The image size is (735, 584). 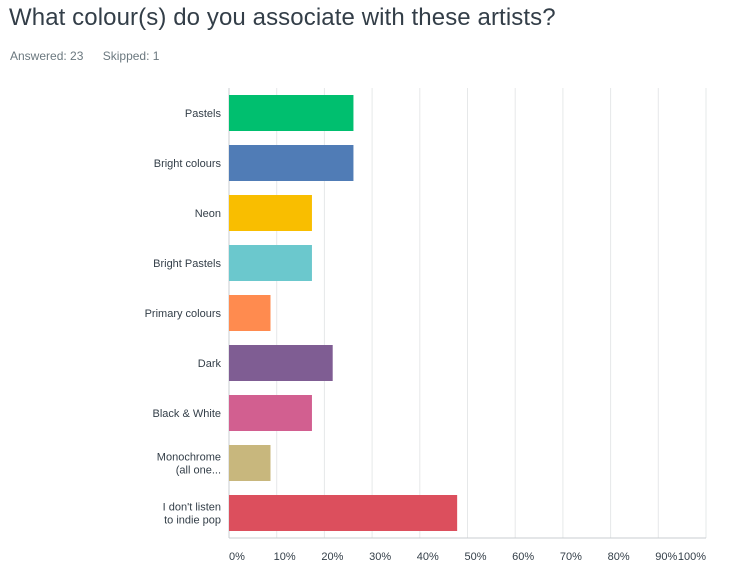 What do you see at coordinates (332, 557) in the screenshot?
I see `x-tick-label: 20%` at bounding box center [332, 557].